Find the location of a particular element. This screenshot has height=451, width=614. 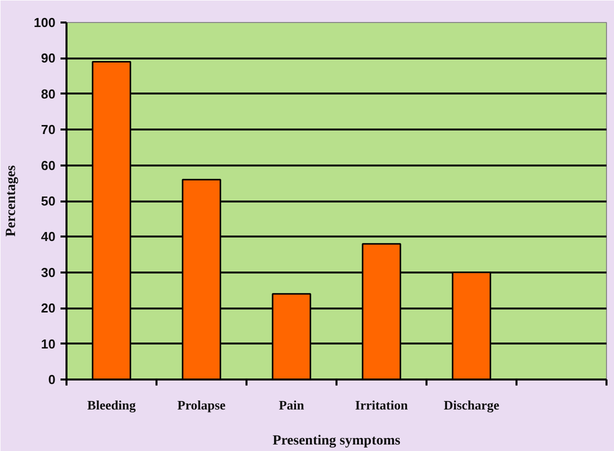

x-axis-title: Presenting symptoms is located at coordinates (336, 441).